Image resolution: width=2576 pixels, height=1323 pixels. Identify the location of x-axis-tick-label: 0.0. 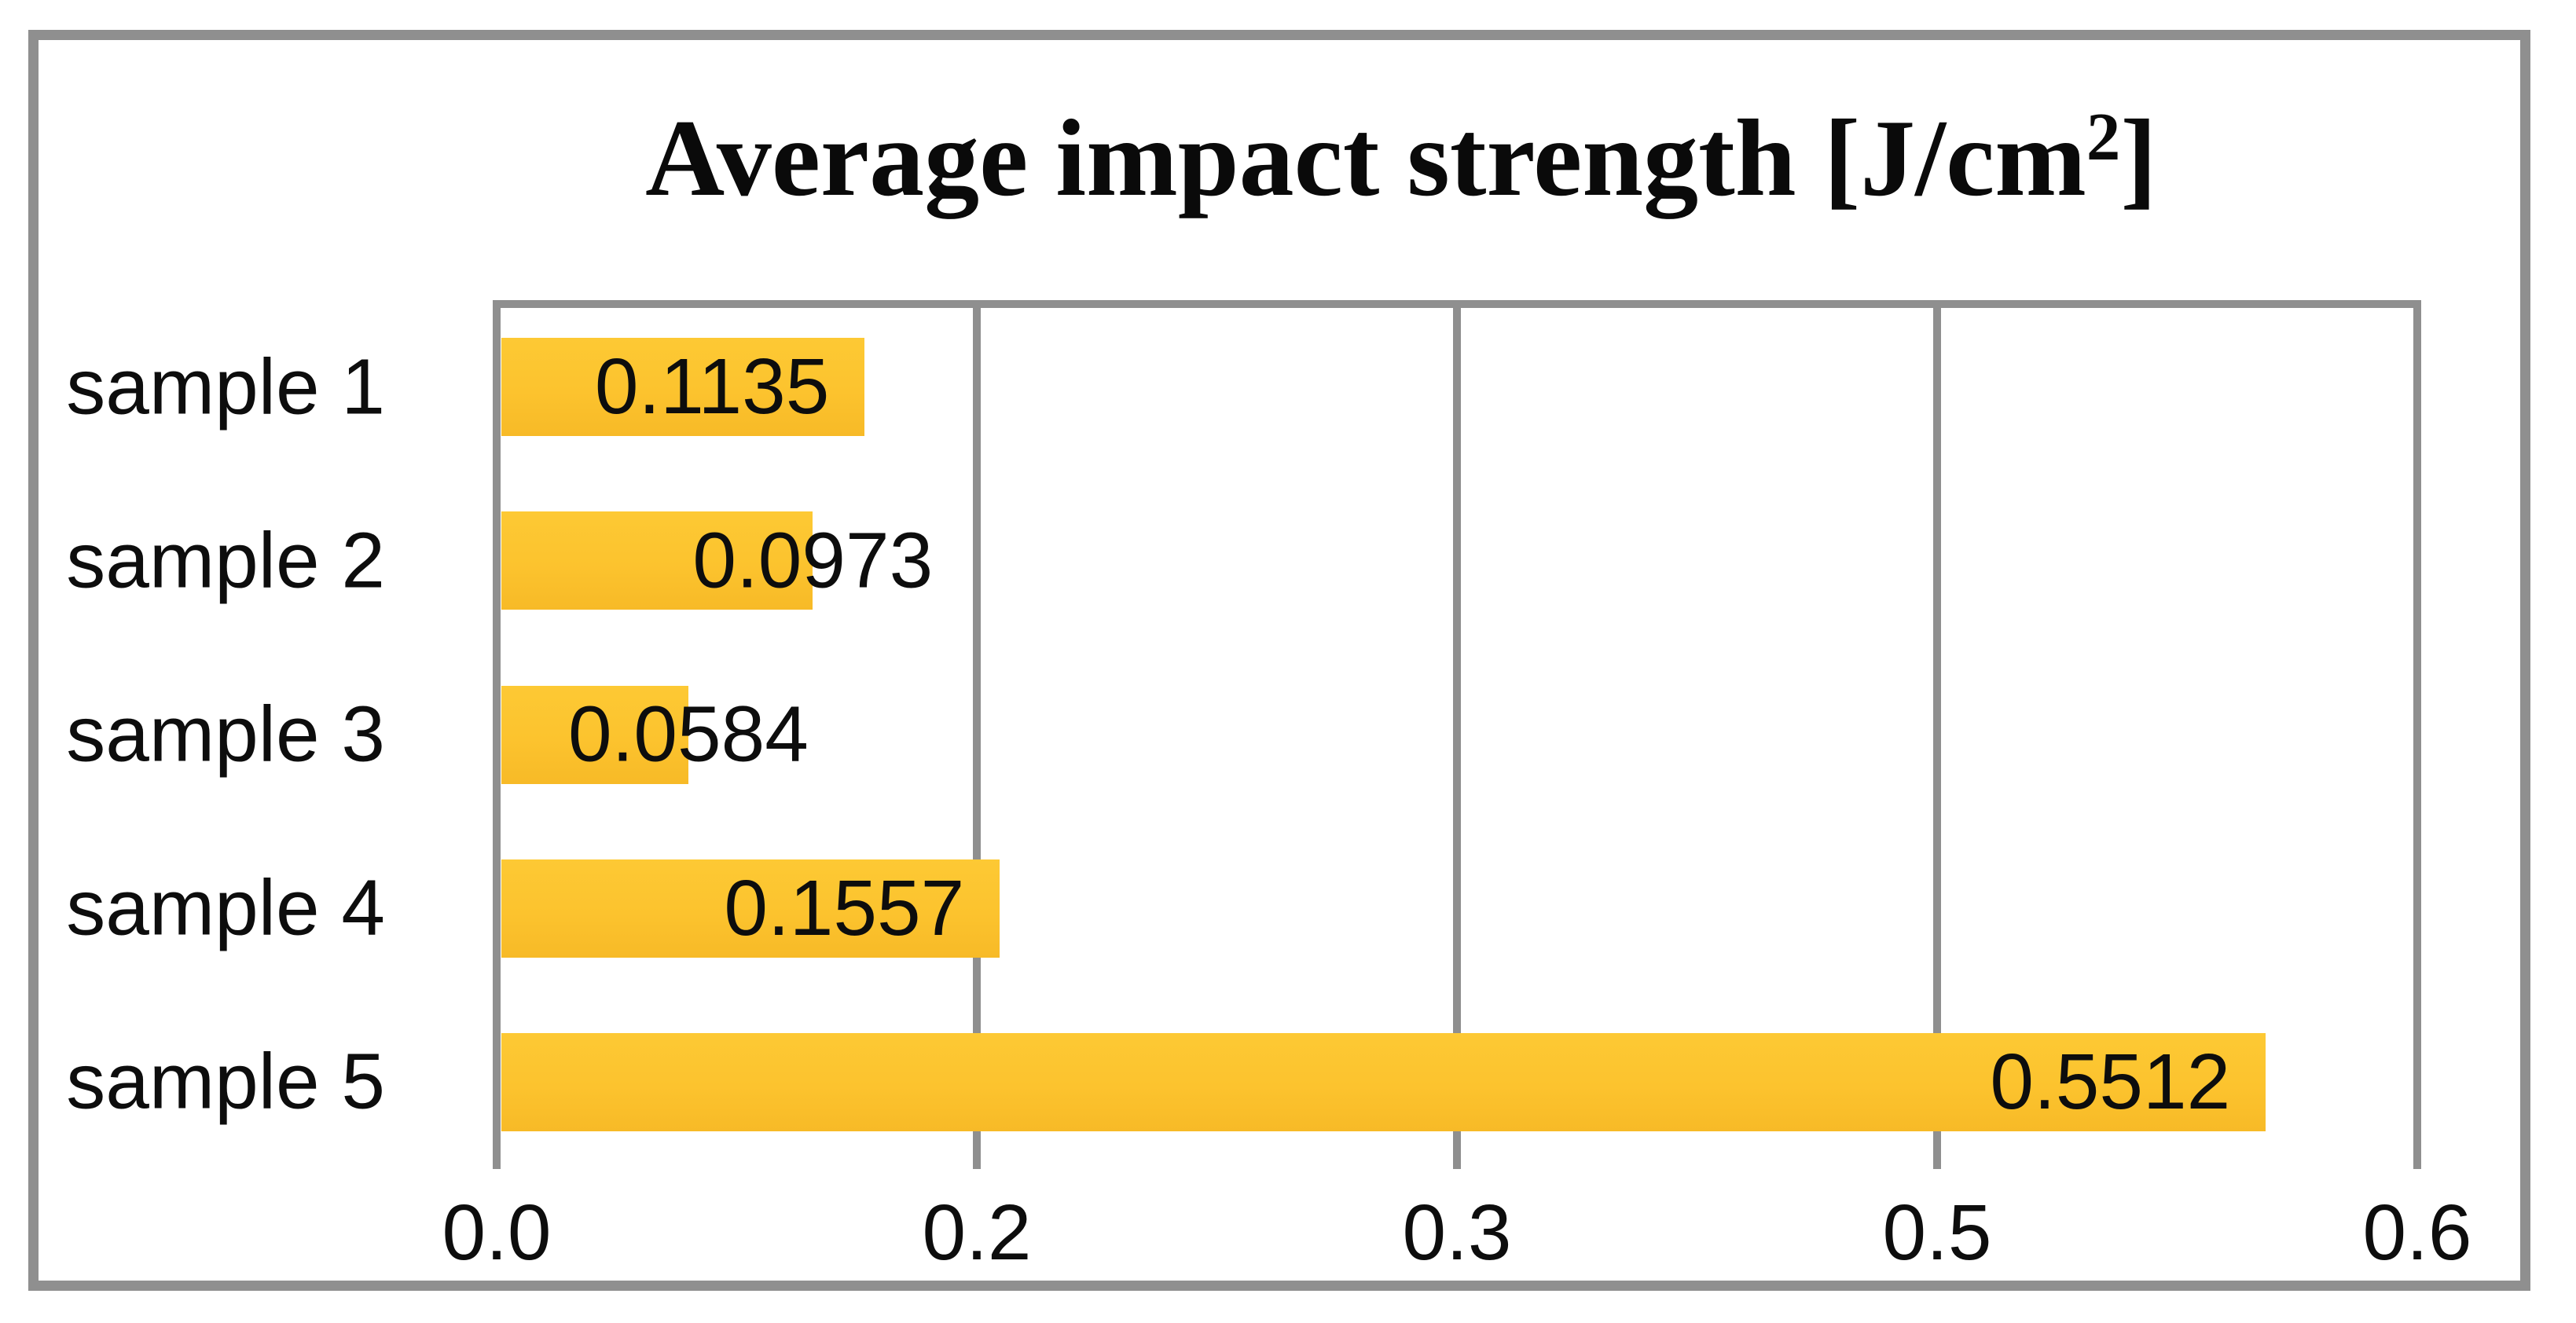
(497, 1233).